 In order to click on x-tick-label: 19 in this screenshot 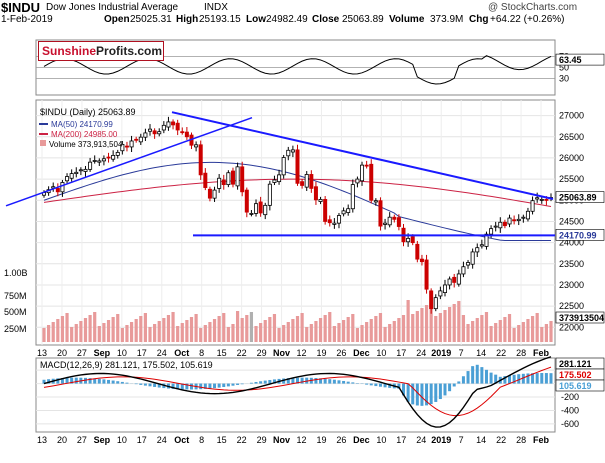, I will do `click(321, 440)`.